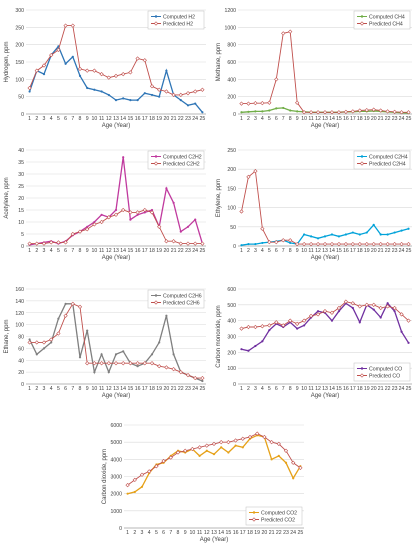 The width and height of the screenshot is (420, 550). I want to click on y-tick-label: 200, so click(19, 46).